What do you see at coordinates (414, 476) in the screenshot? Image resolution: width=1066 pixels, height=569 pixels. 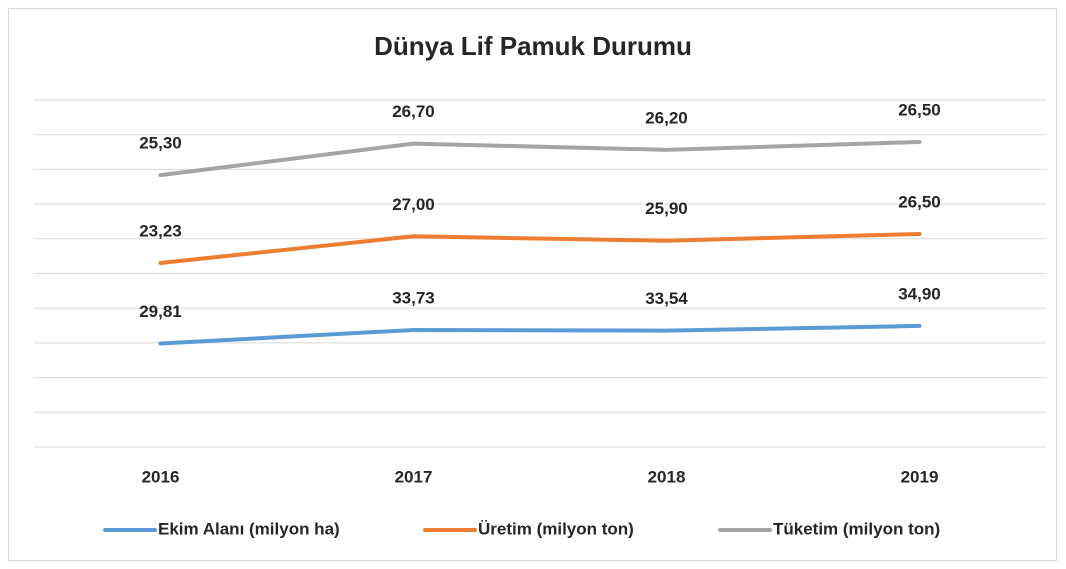 I see `x-tick-label: 2017` at bounding box center [414, 476].